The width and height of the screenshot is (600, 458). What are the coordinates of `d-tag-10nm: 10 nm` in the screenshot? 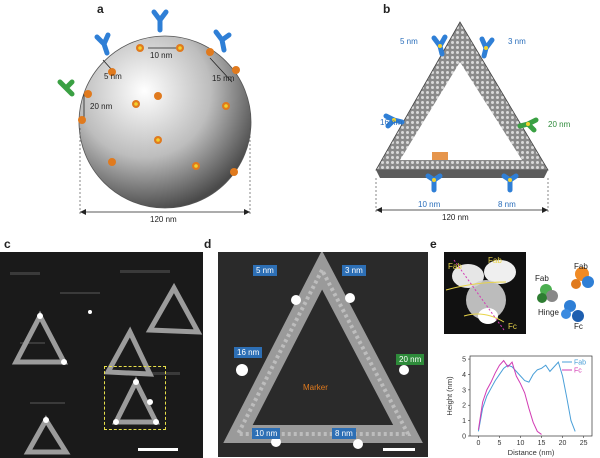 It's located at (266, 433).